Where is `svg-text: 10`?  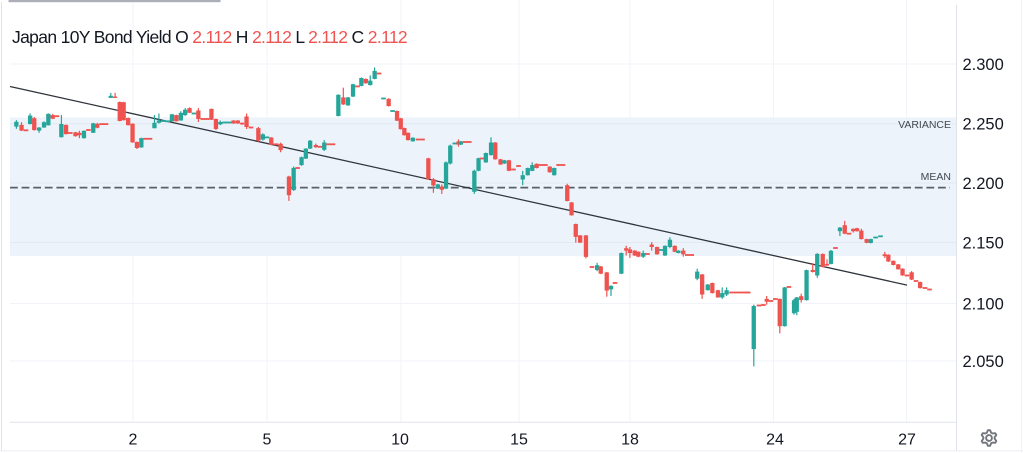
svg-text: 10 is located at coordinates (400, 440).